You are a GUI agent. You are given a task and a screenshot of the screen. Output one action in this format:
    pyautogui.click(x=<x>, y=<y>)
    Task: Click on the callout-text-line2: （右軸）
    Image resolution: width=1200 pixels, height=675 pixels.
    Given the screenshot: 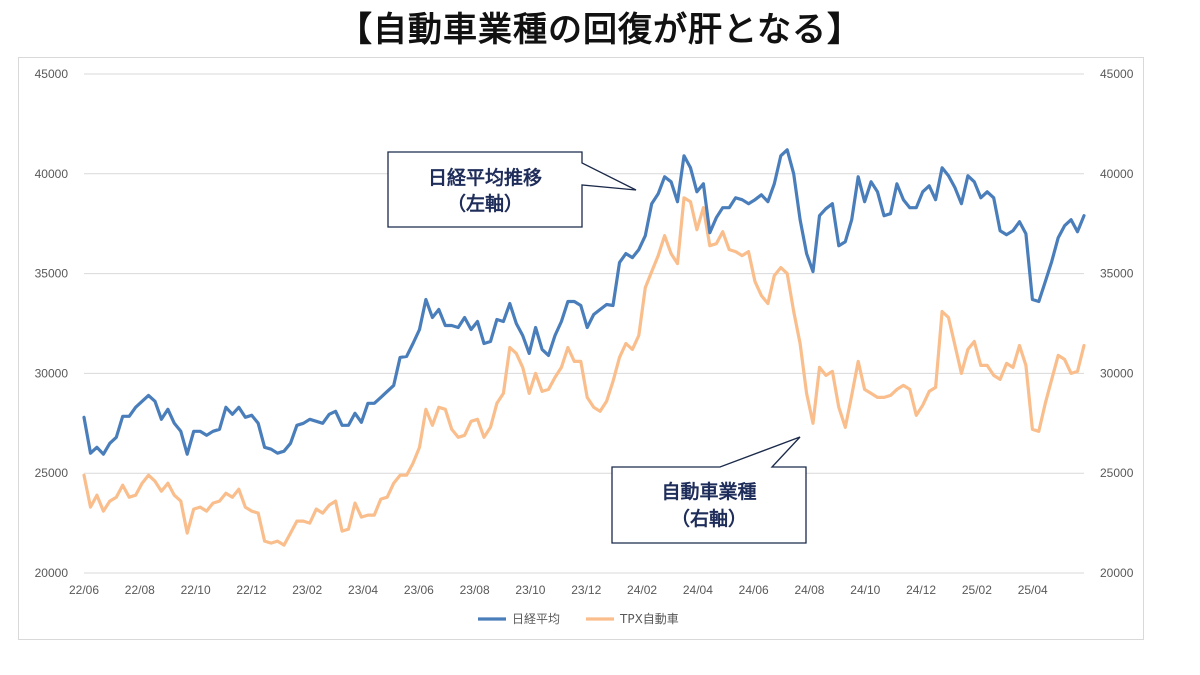 What is the action you would take?
    pyautogui.click(x=709, y=518)
    